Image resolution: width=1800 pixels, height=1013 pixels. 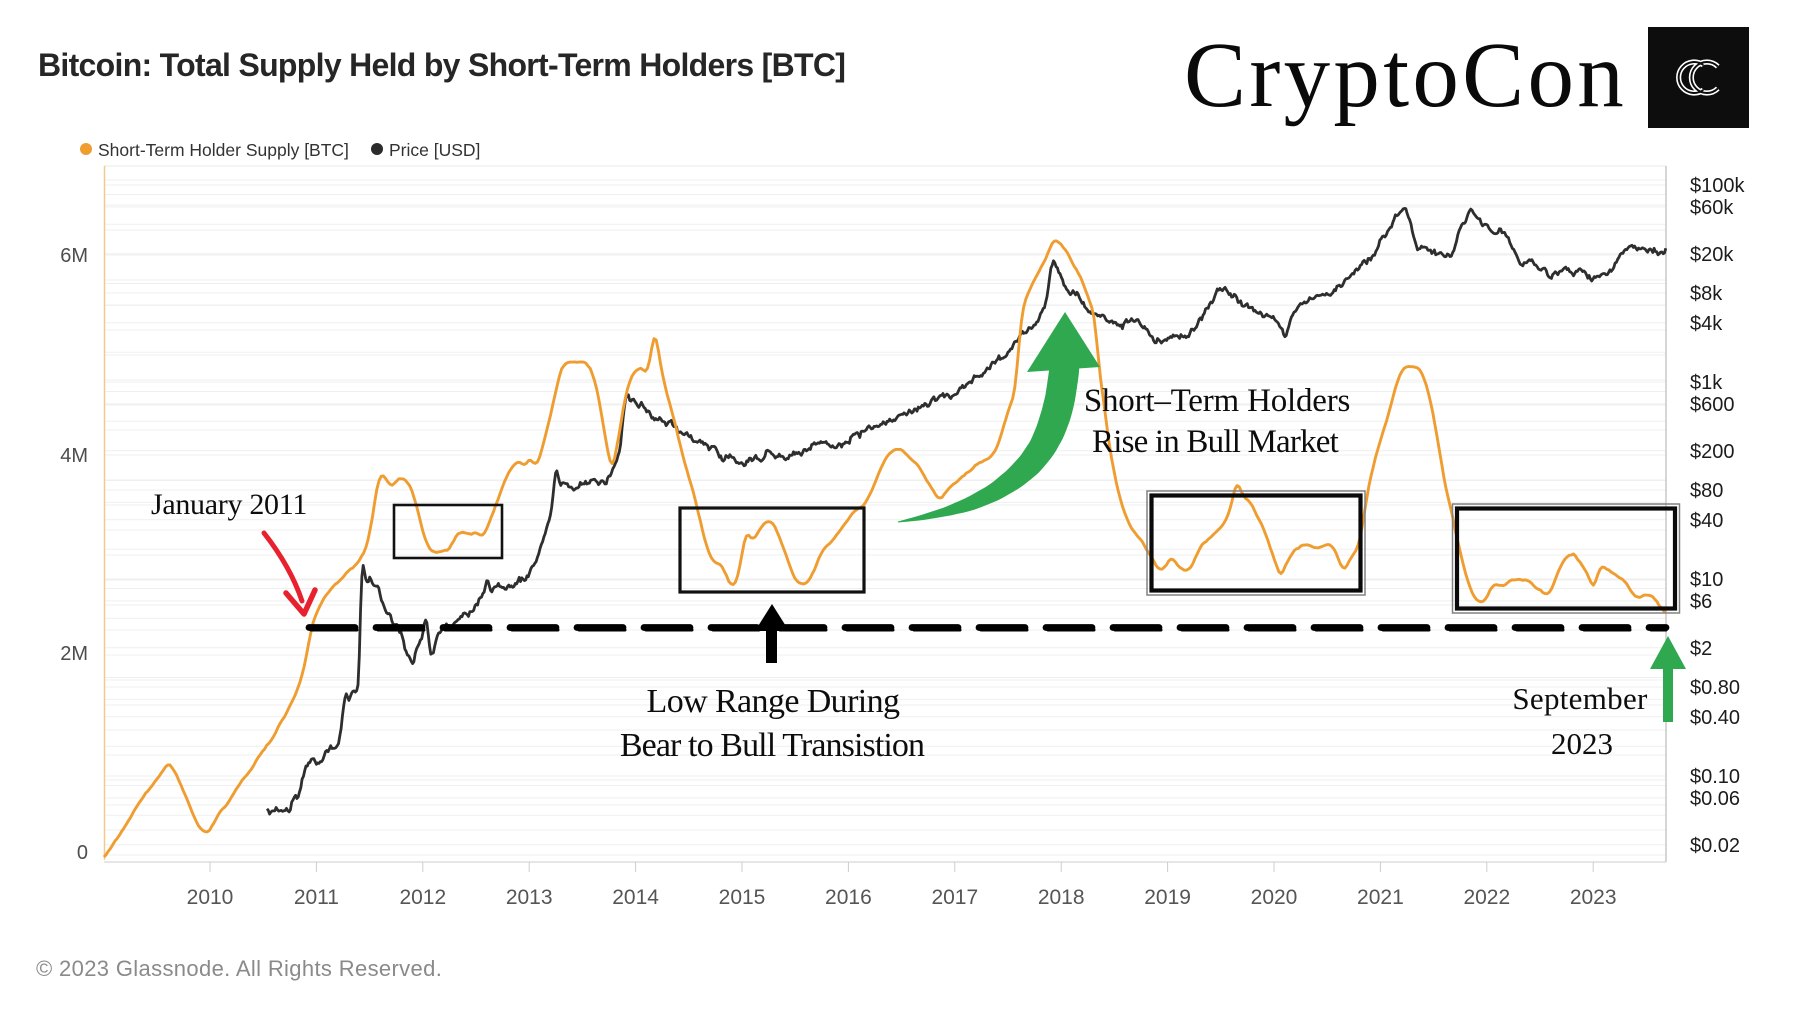 What do you see at coordinates (1715, 688) in the screenshot?
I see `svg-text: $0.80` at bounding box center [1715, 688].